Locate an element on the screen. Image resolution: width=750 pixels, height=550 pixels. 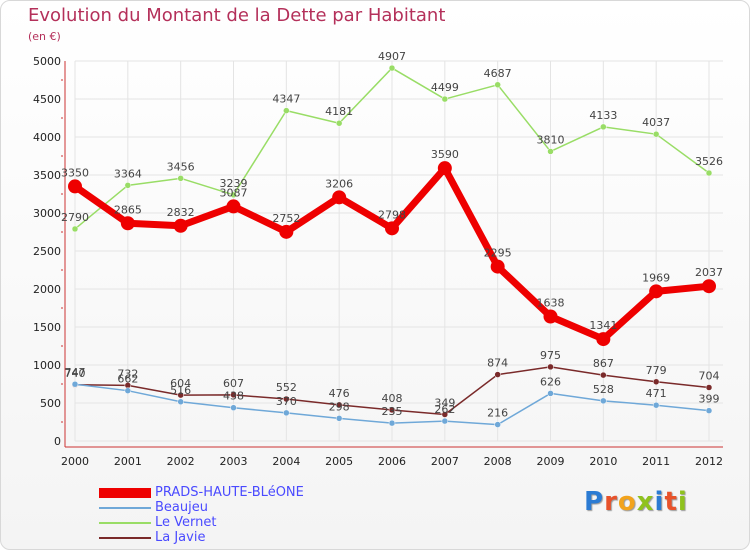
x-tick-label: 2012 is located at coordinates (709, 461).